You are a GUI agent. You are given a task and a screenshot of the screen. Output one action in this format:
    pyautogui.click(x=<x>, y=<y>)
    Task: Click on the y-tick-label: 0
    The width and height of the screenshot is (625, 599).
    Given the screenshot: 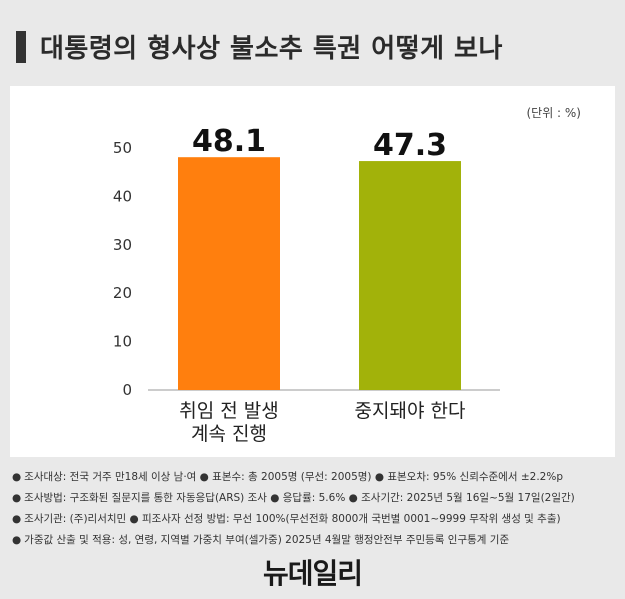 What is the action you would take?
    pyautogui.click(x=127, y=390)
    